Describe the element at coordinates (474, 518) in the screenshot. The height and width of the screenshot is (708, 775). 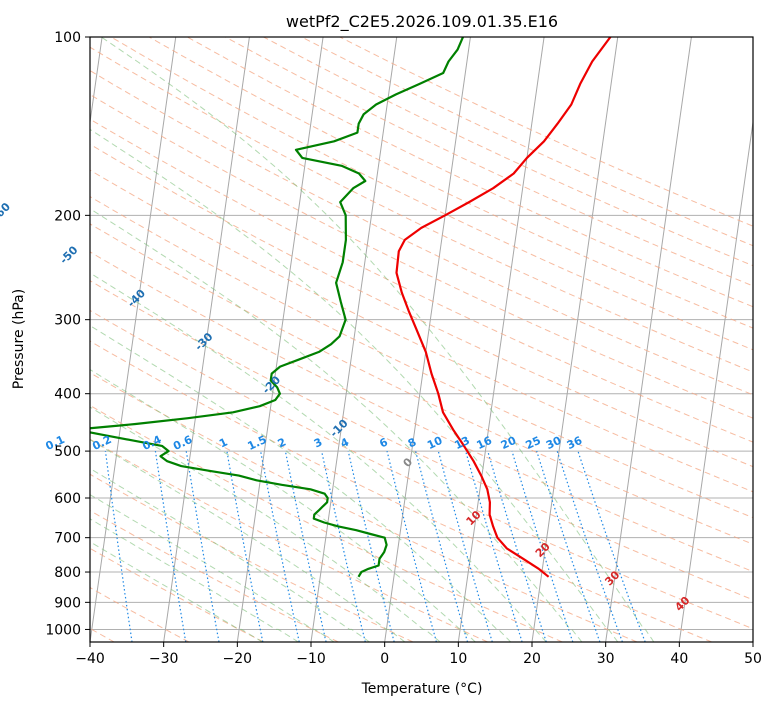
I see `isotherm-label: 10` at that location.